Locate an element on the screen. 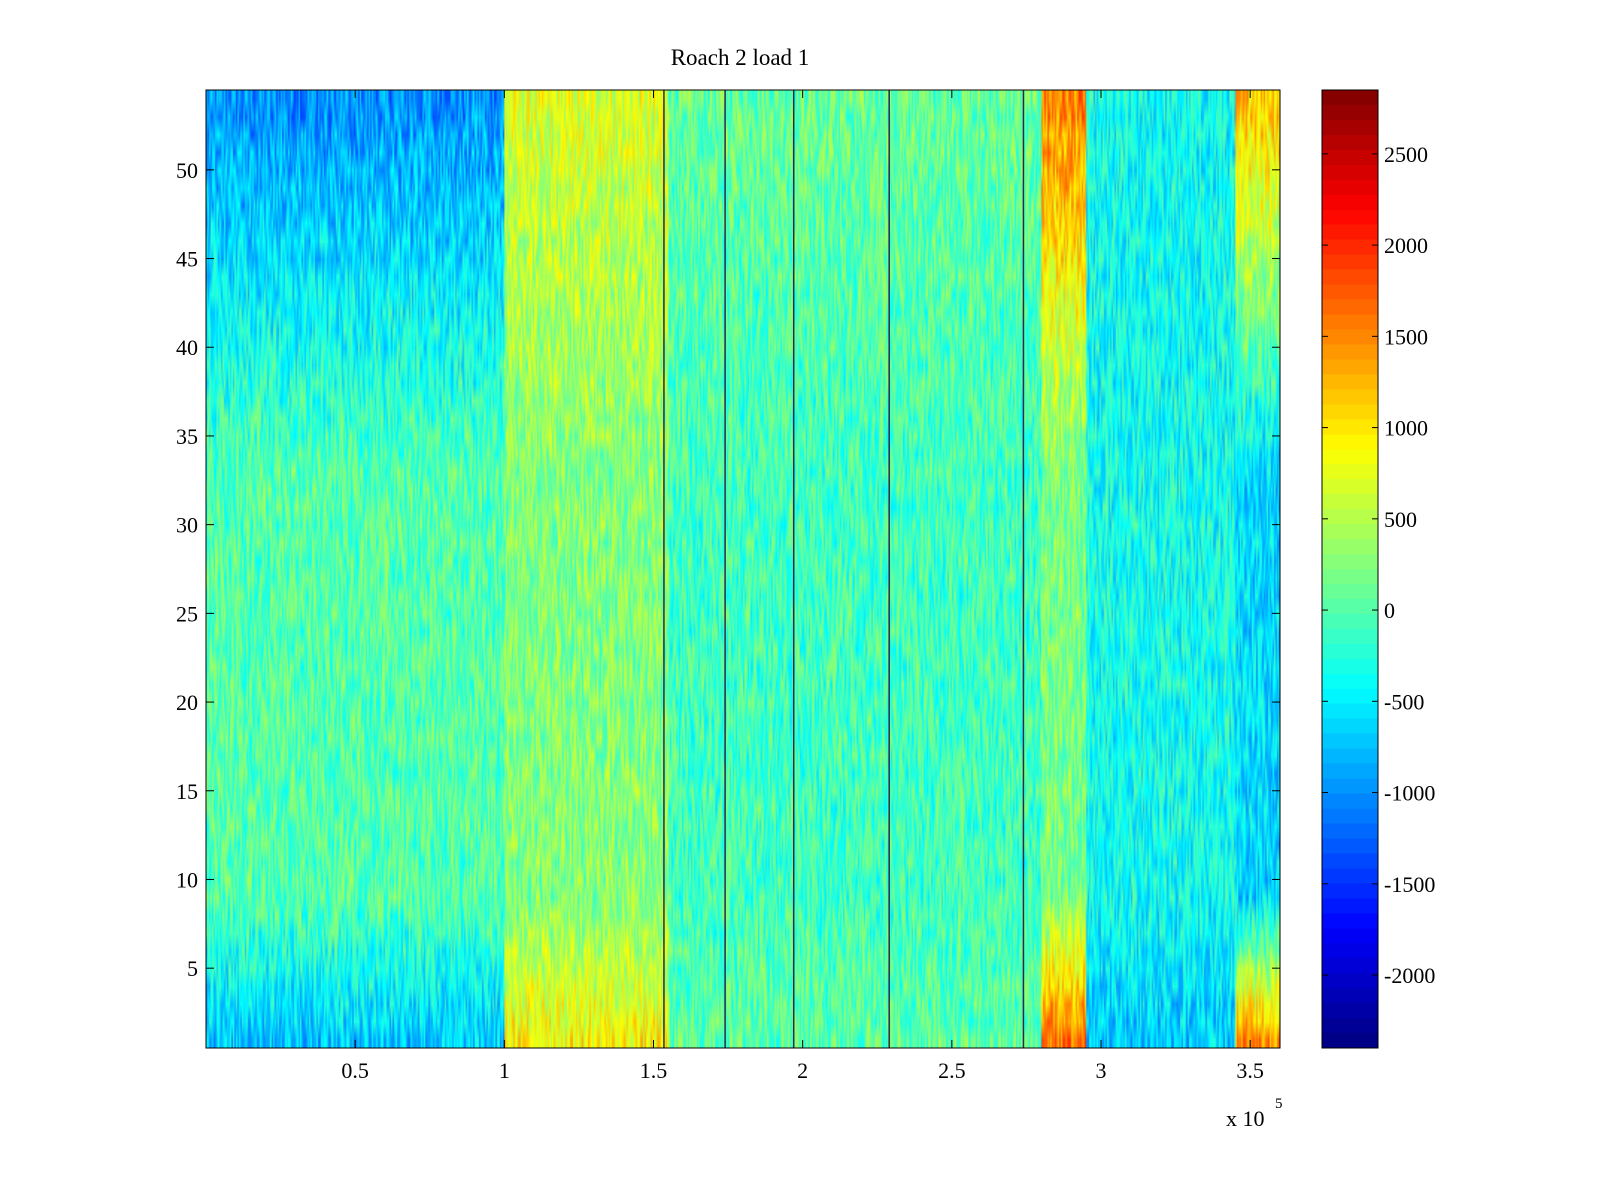  x-tick-label: 2 is located at coordinates (802, 1070).